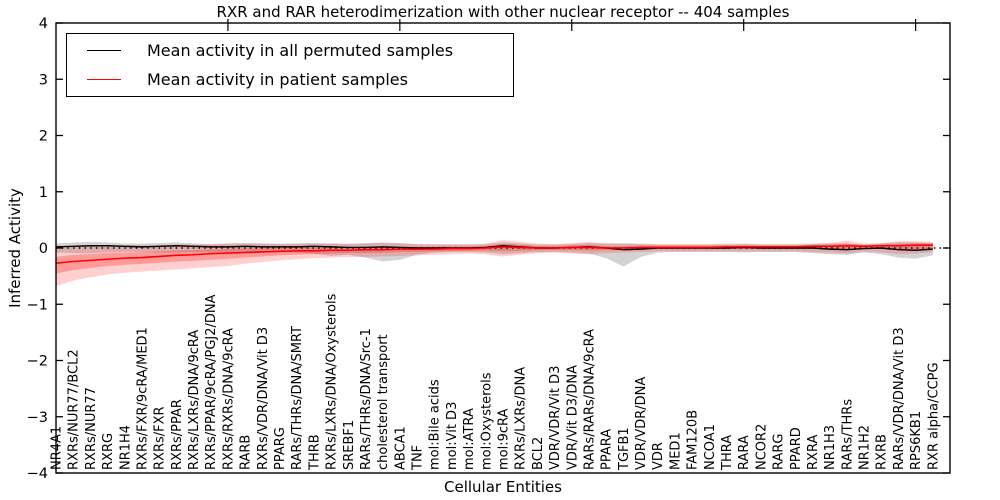 This screenshot has width=1000, height=500. Describe the element at coordinates (43, 193) in the screenshot. I see `y-tick-label: 1` at that location.